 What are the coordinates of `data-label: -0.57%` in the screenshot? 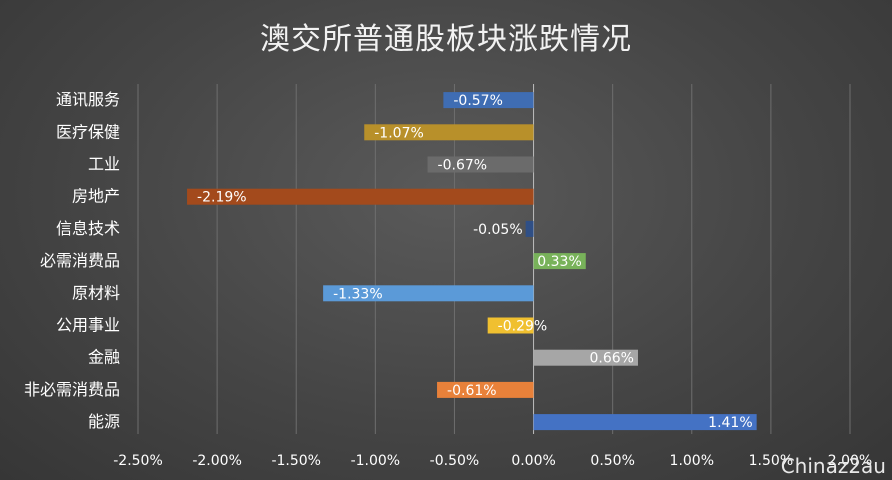 It's located at (478, 101).